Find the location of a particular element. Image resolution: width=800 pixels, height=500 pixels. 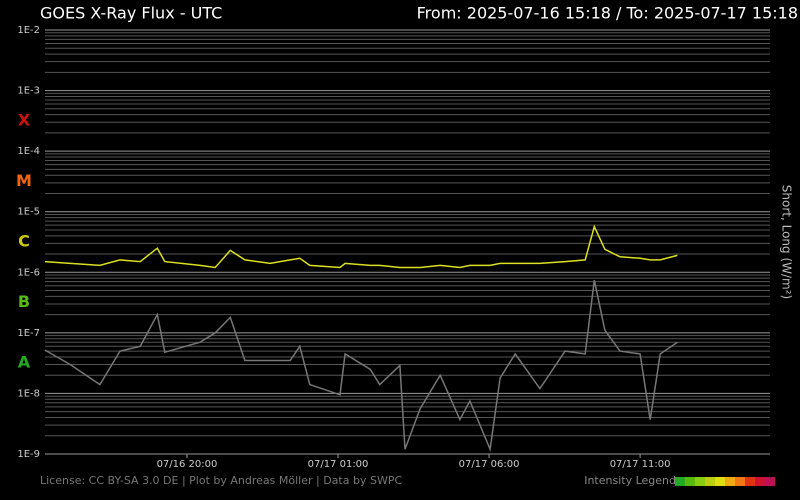

flare-class-label: B is located at coordinates (24, 301).